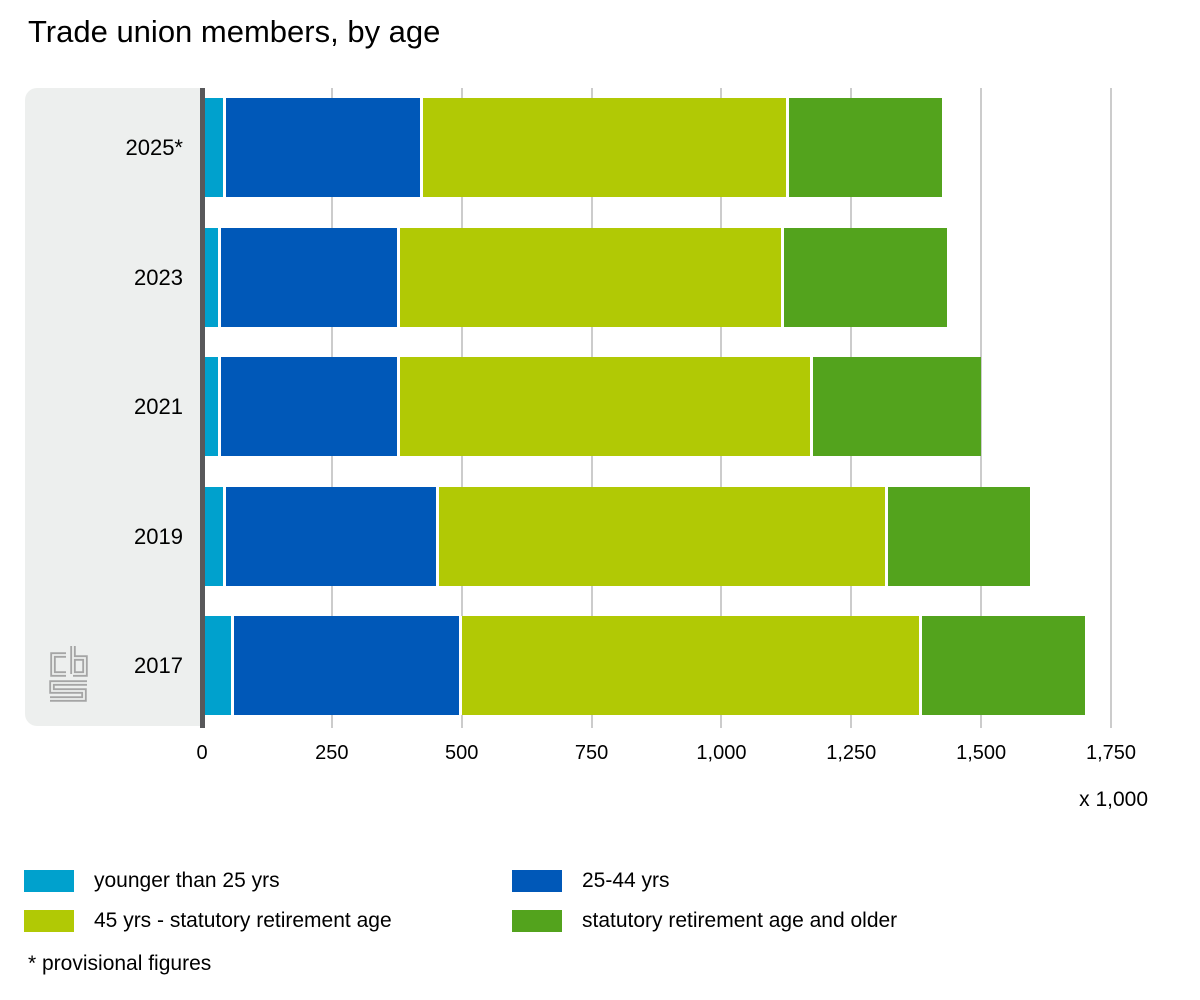 The height and width of the screenshot is (1000, 1200). I want to click on chart-title: Trade union members, by age, so click(234, 31).